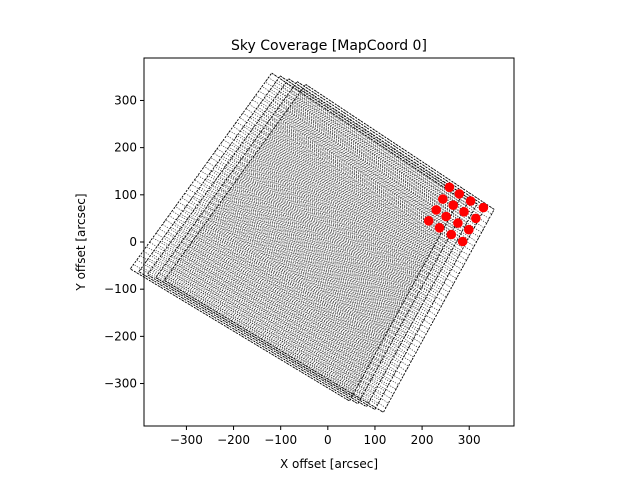 Image resolution: width=640 pixels, height=484 pixels. I want to click on y-tick-label: −100, so click(120, 289).